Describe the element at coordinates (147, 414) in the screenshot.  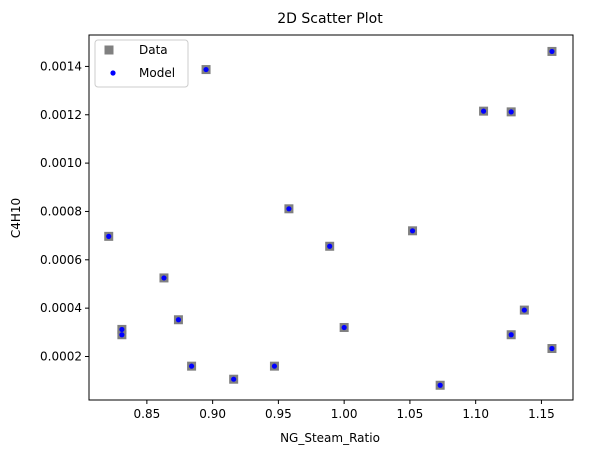
I see `x-tick-label: 0.85` at that location.